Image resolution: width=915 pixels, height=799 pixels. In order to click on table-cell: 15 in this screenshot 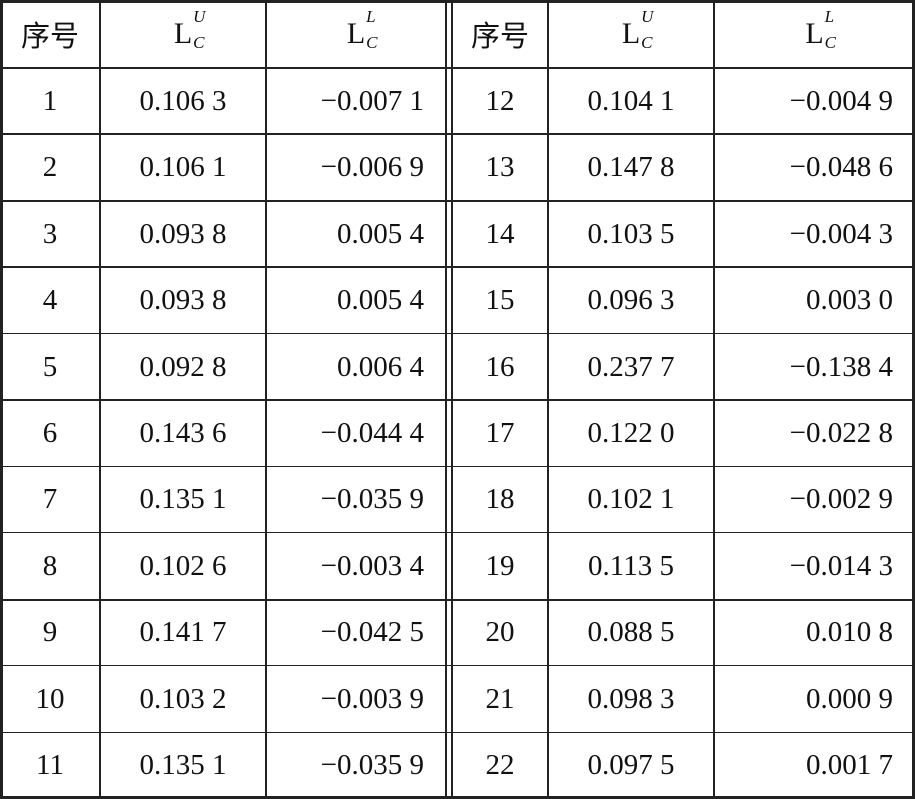, I will do `click(500, 300)`.